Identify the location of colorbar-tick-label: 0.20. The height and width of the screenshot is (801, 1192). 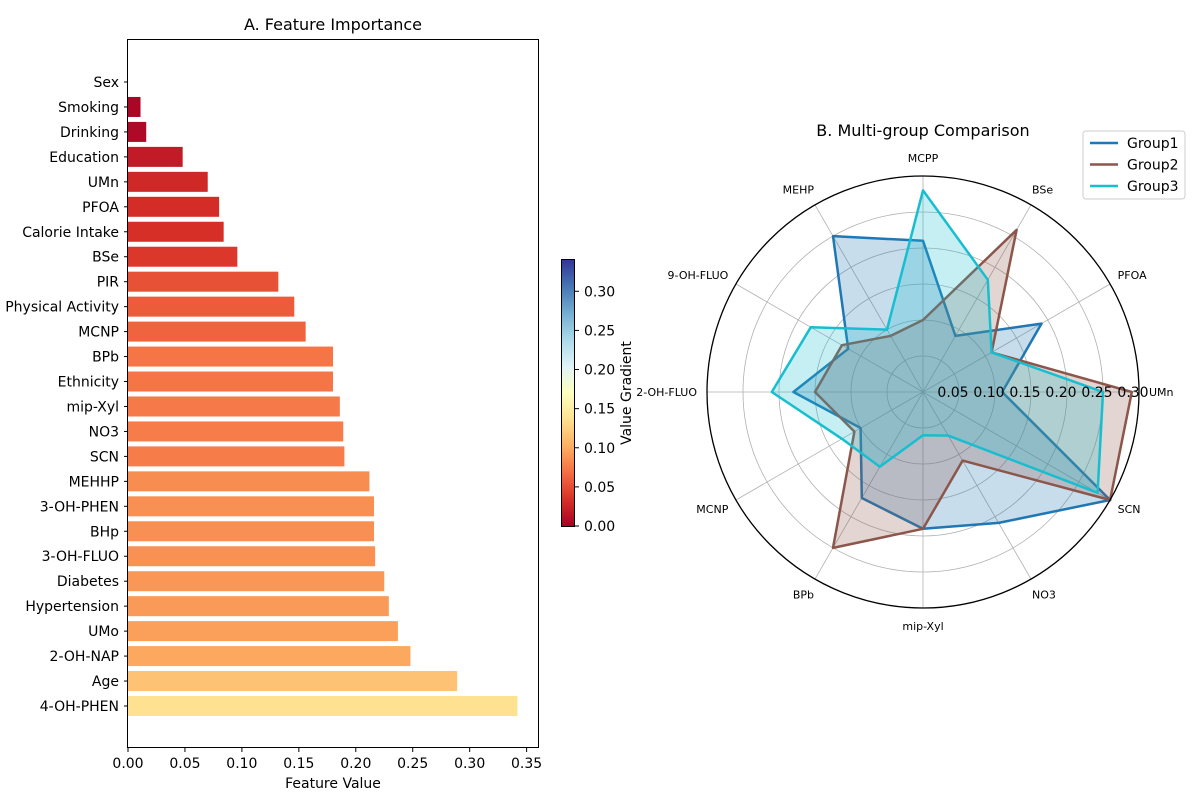
(599, 371).